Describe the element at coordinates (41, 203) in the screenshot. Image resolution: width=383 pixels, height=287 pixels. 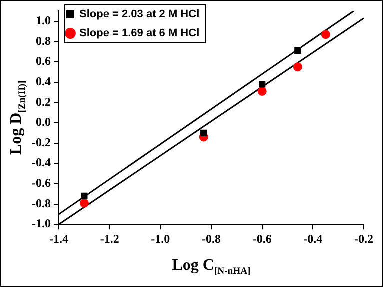
I see `y-tick-label: -0.8` at that location.